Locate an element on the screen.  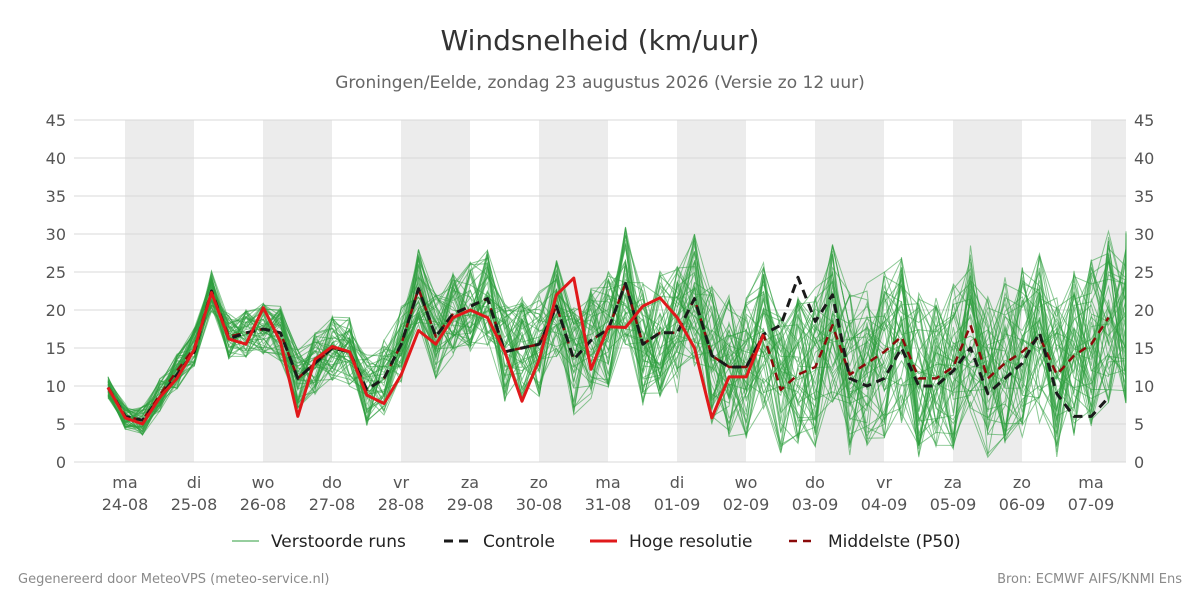
y-tick-label-left: 40 is located at coordinates (56, 158).